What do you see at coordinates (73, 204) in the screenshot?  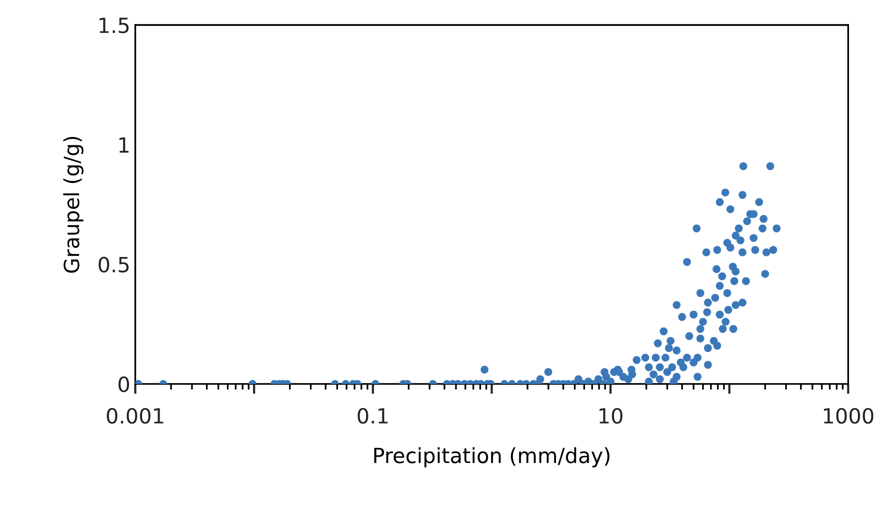 I see `y-axis-title: Graupel (g/g)` at bounding box center [73, 204].